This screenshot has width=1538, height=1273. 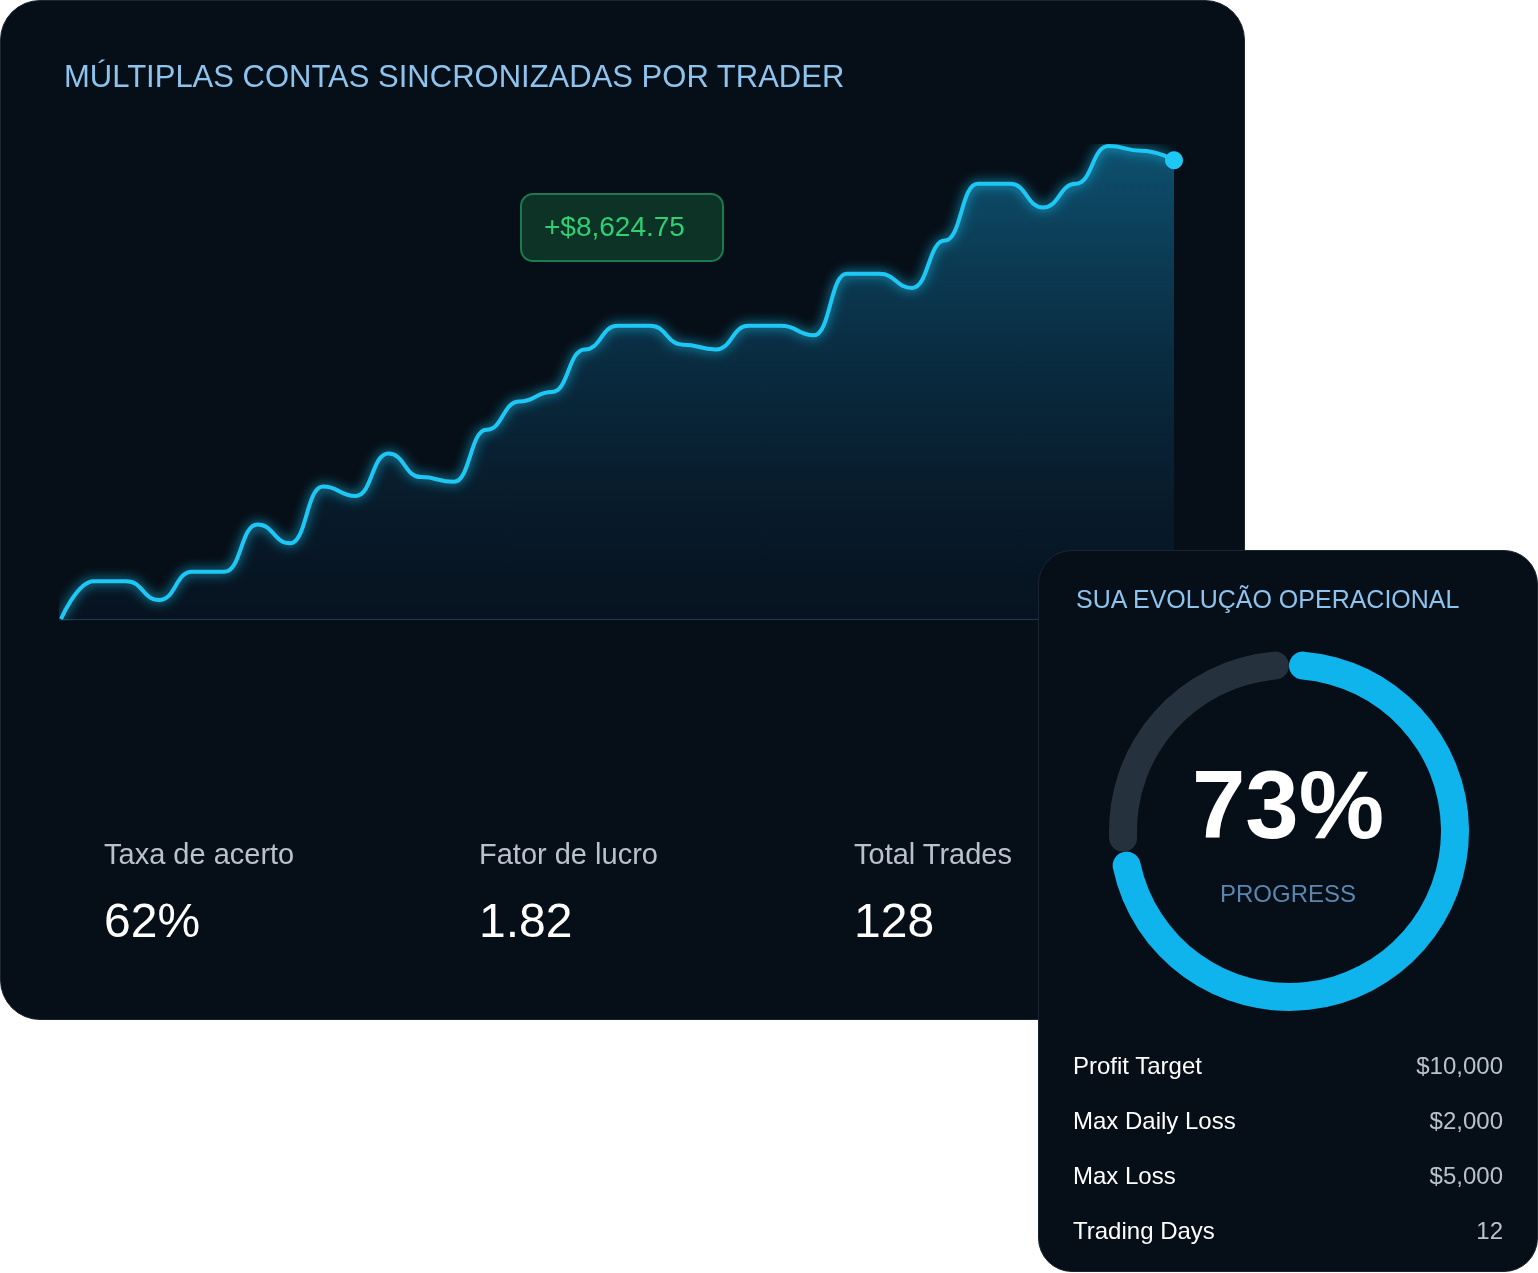 What do you see at coordinates (568, 853) in the screenshot?
I see `text: Fator de lucro` at bounding box center [568, 853].